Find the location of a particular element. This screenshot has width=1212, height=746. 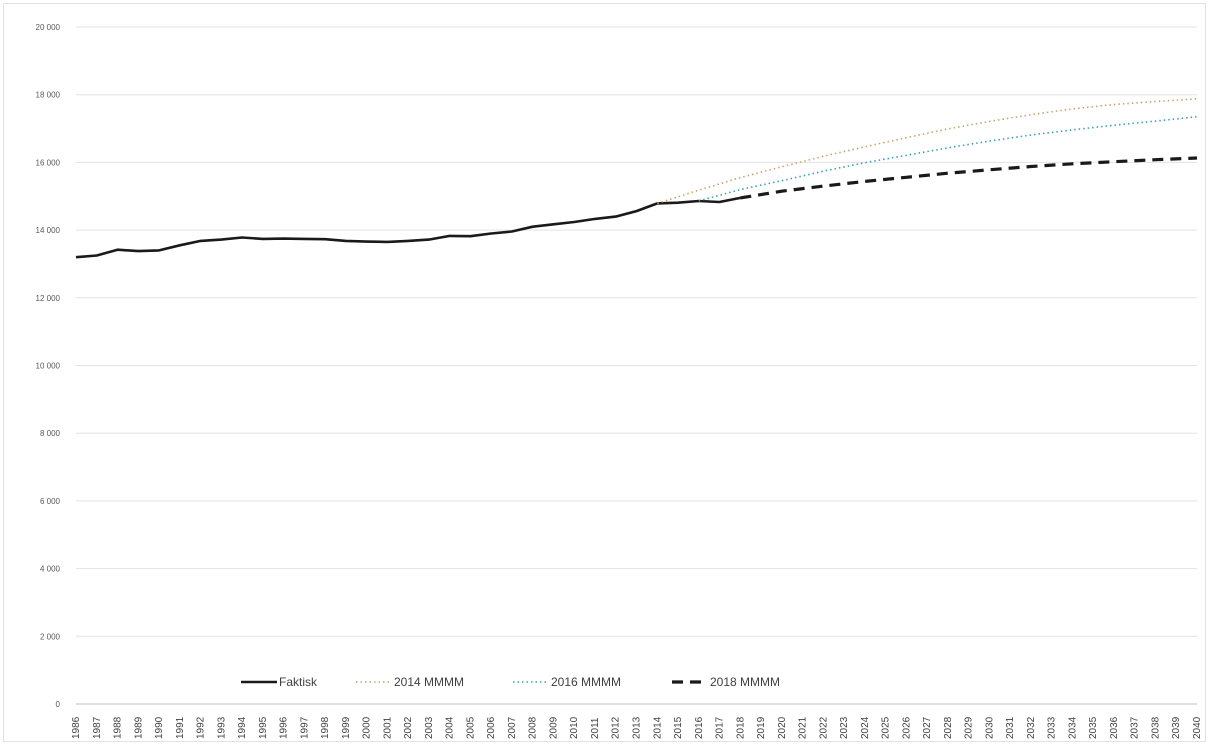

x-tick-label: 2025 is located at coordinates (886, 727).